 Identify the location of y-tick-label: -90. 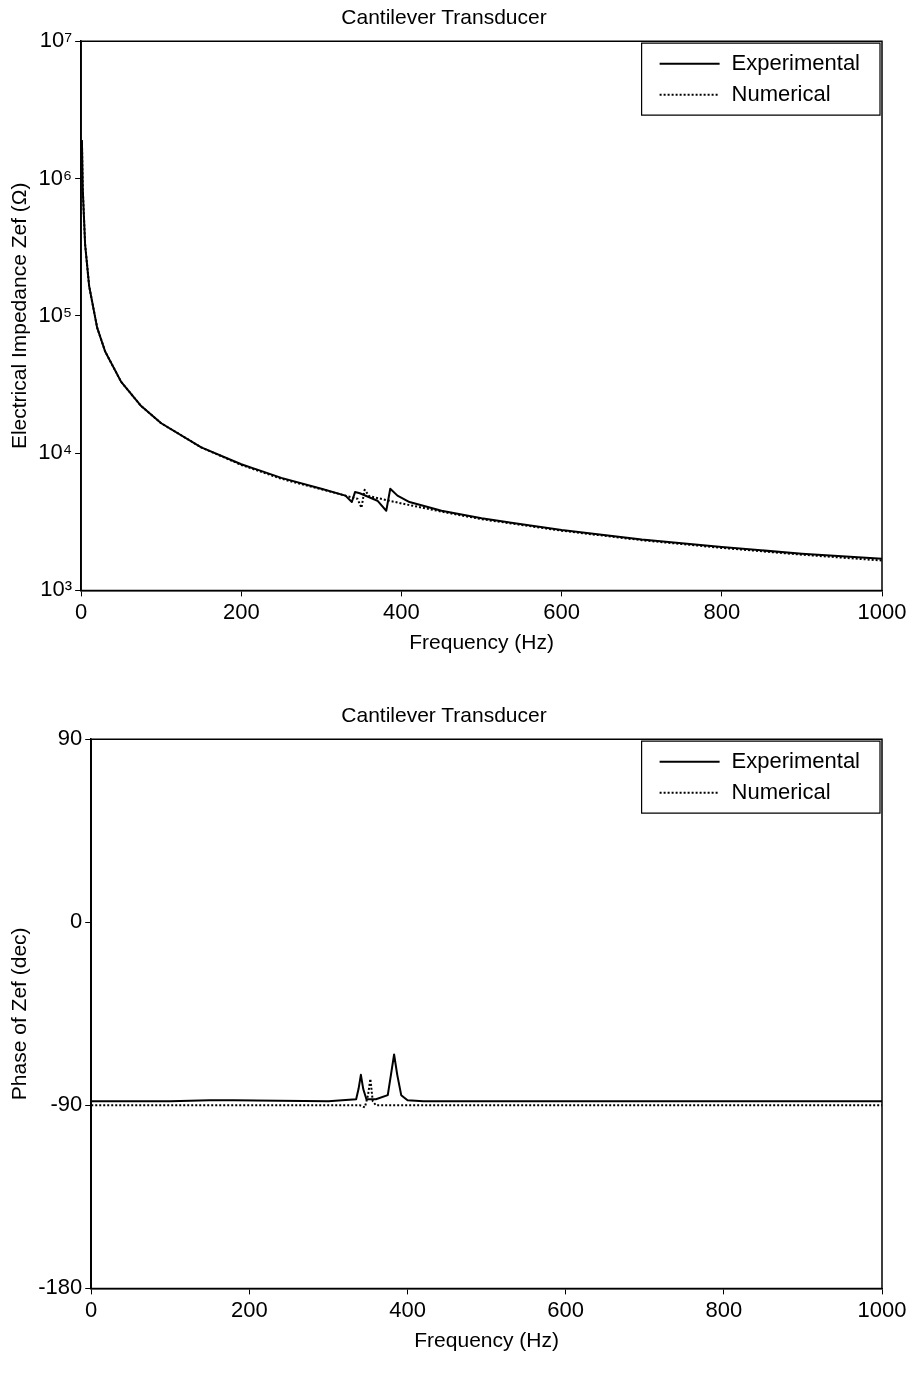
(66, 1104).